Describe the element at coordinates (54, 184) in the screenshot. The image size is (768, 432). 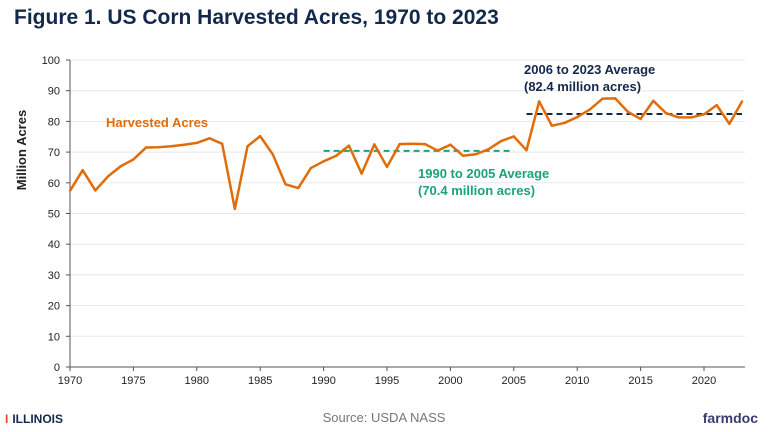
I see `y-tick-label: 60` at that location.